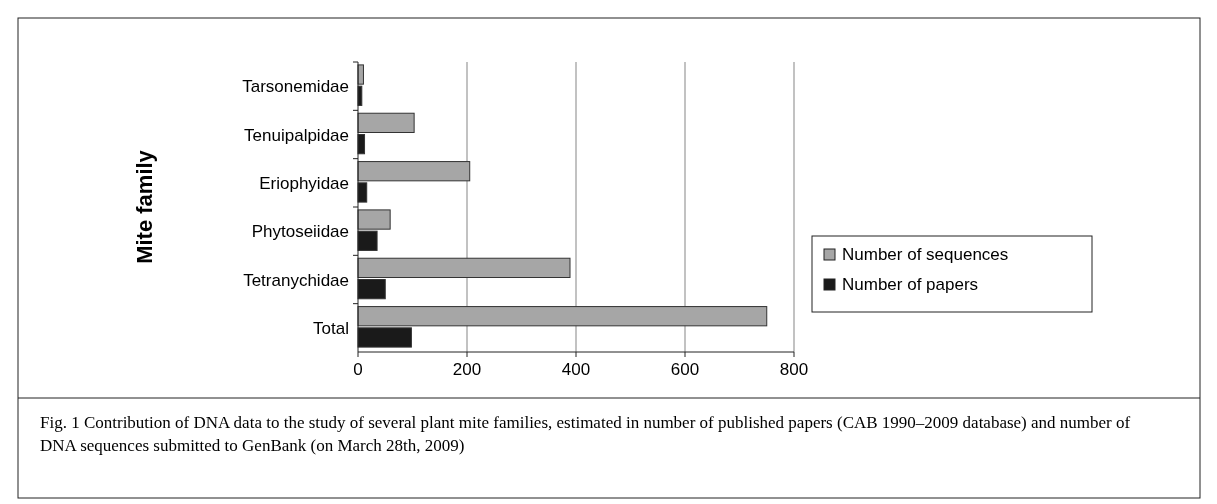  I want to click on x-tick-label: 400, so click(576, 369).